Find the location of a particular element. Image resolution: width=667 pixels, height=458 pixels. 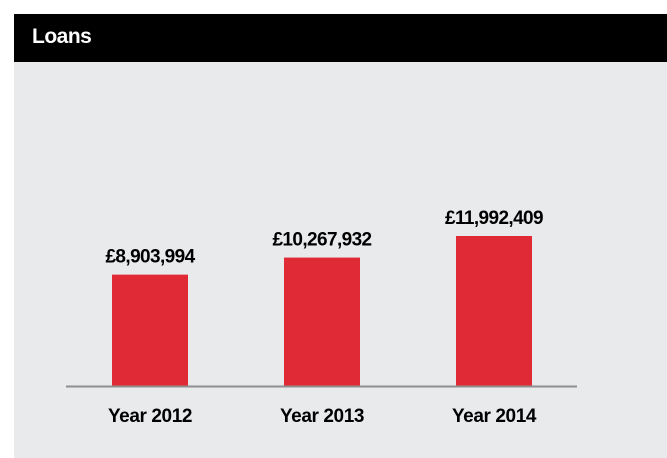

value-label: £10,267,932 is located at coordinates (321, 240).